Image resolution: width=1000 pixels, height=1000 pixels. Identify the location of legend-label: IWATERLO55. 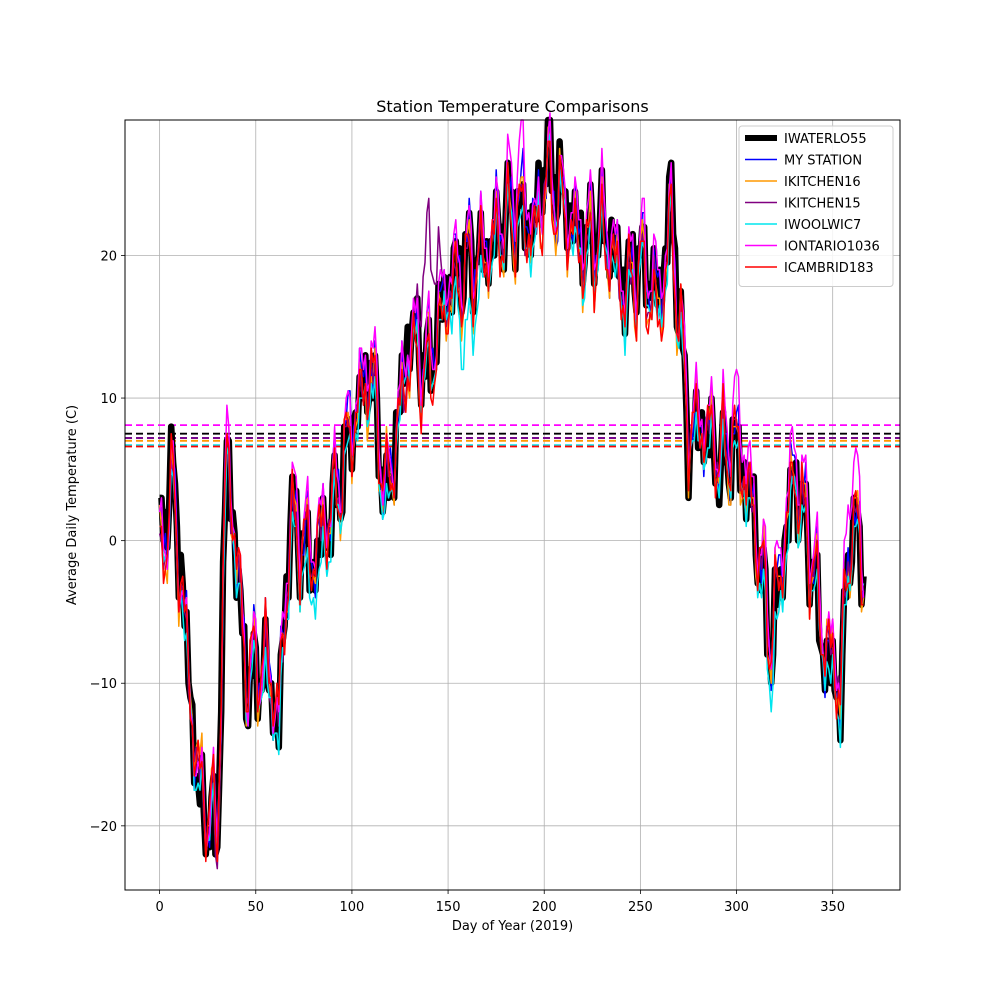
(825, 139).